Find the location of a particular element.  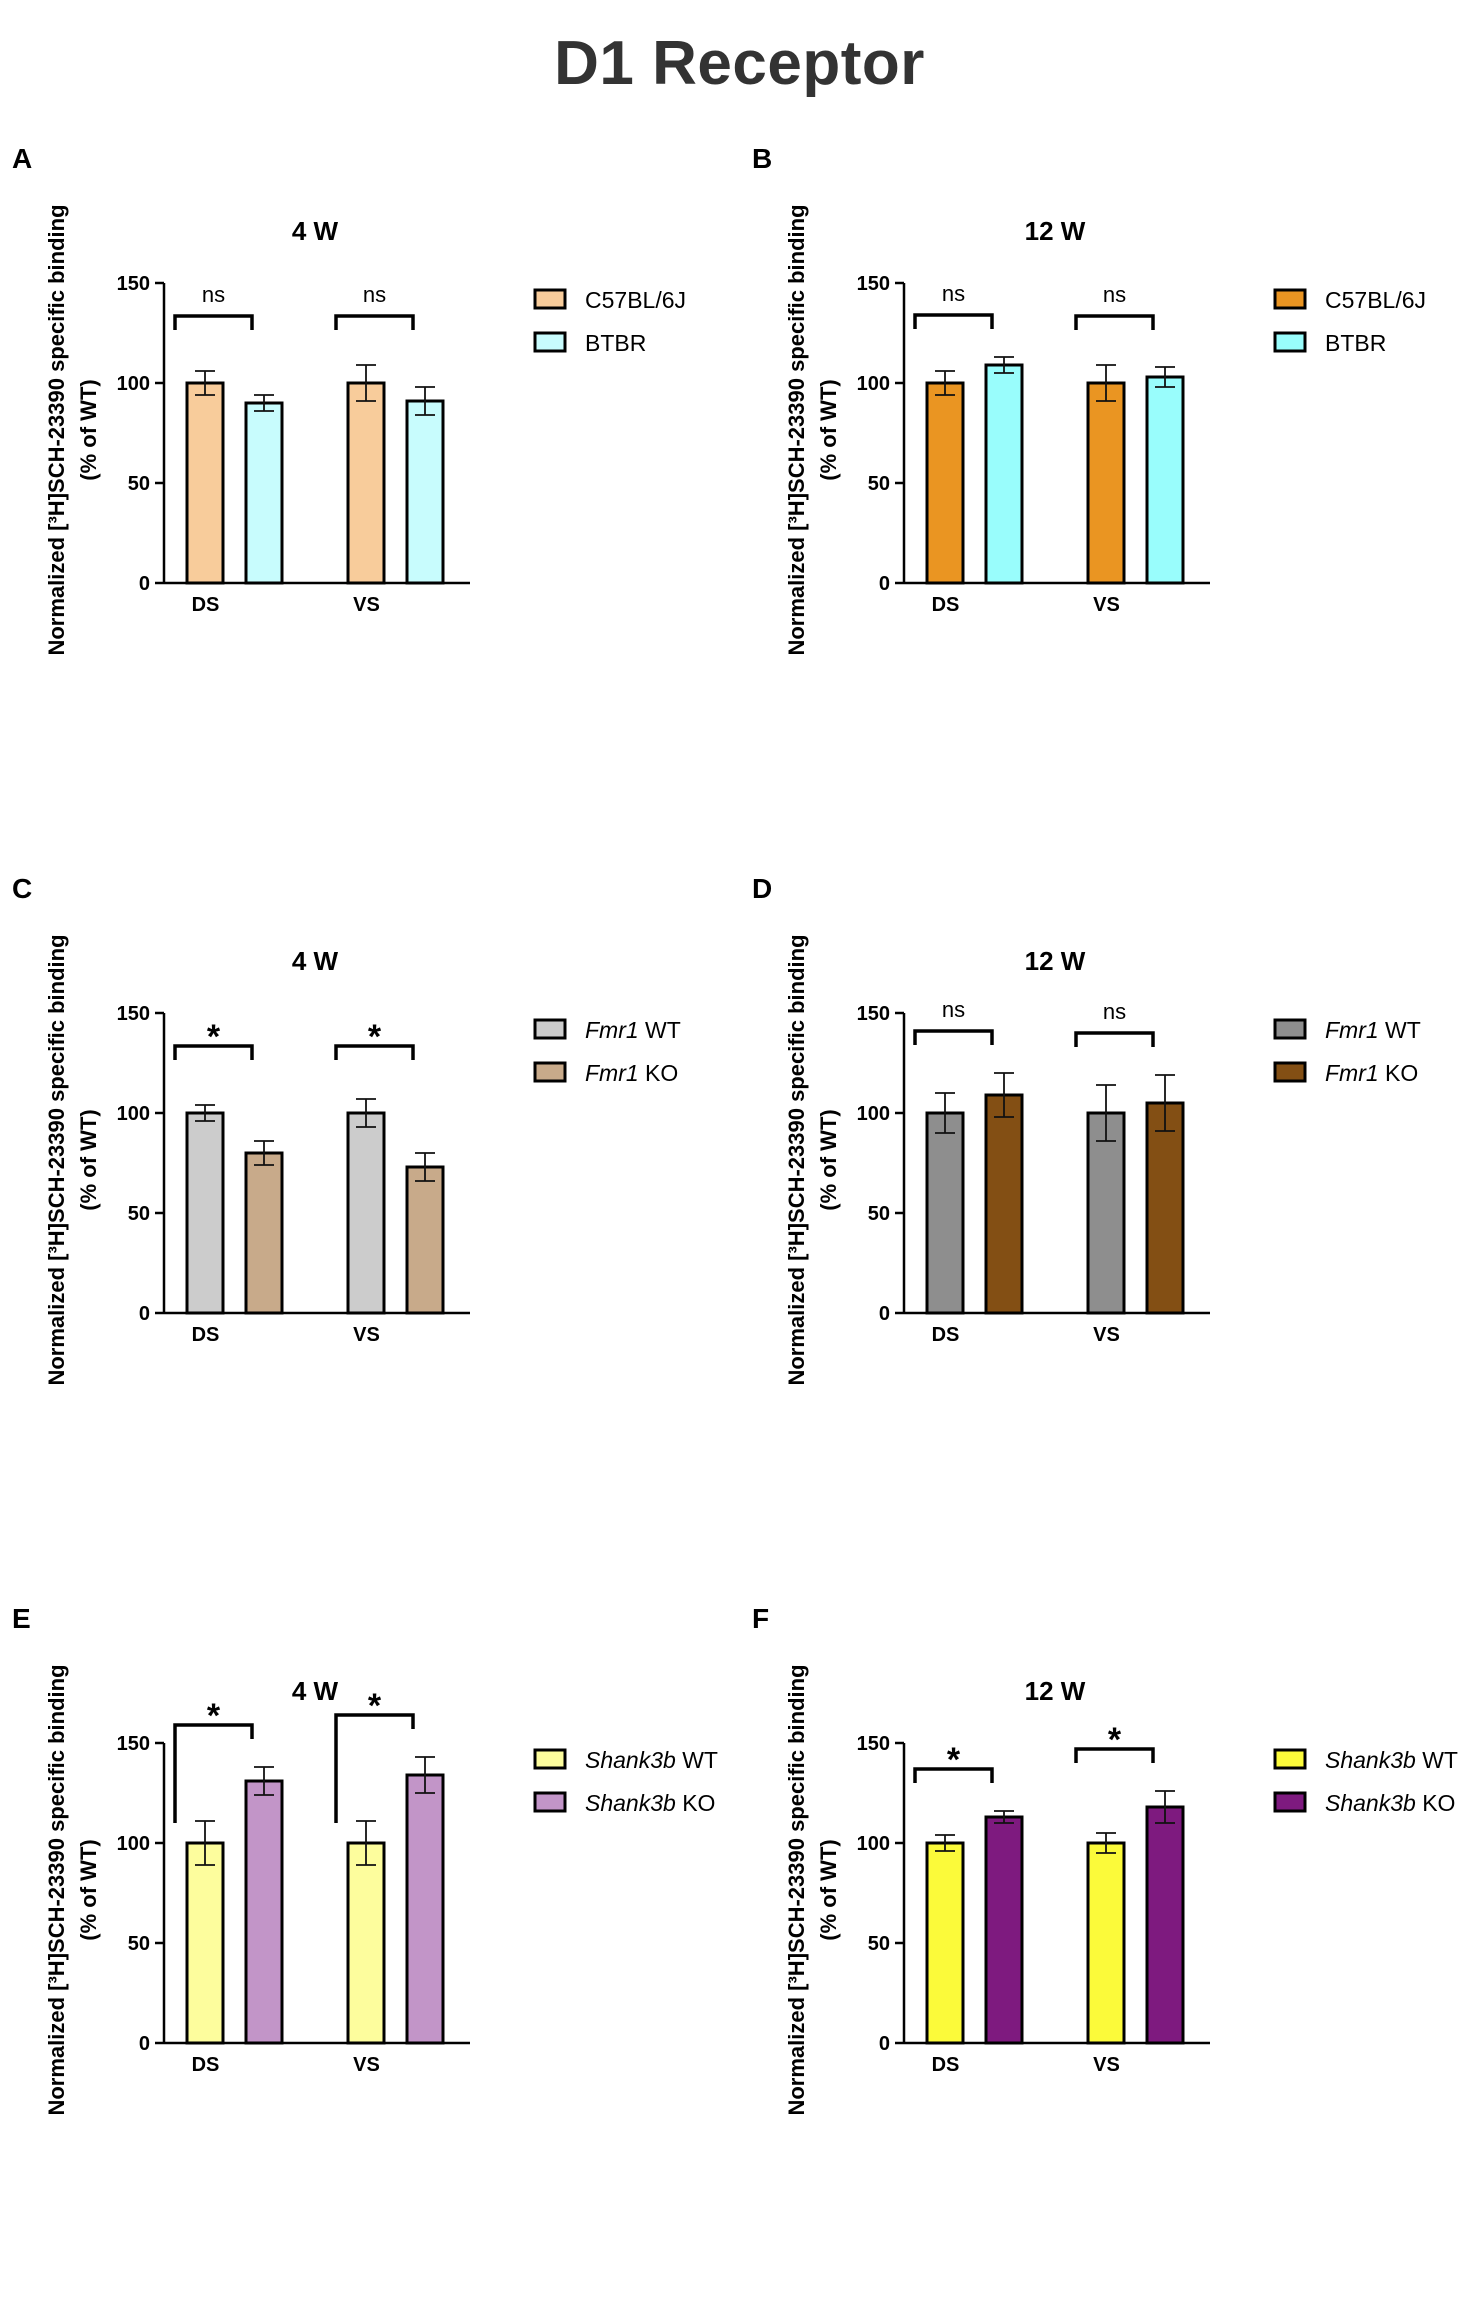

legend-label: Shank3b WT is located at coordinates (651, 1760).